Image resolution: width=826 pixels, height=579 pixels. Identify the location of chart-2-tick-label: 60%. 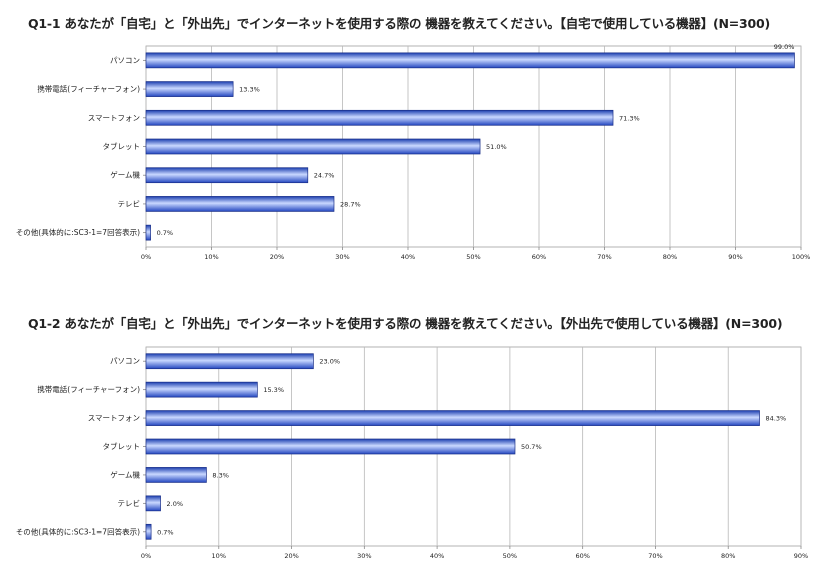
(582, 556).